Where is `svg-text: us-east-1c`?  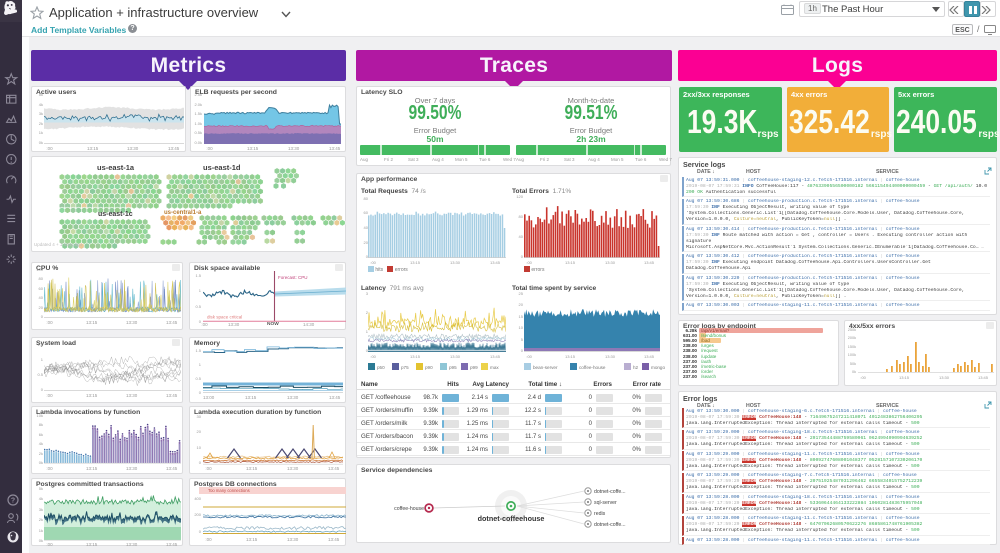
svg-text: us-east-1c is located at coordinates (115, 214).